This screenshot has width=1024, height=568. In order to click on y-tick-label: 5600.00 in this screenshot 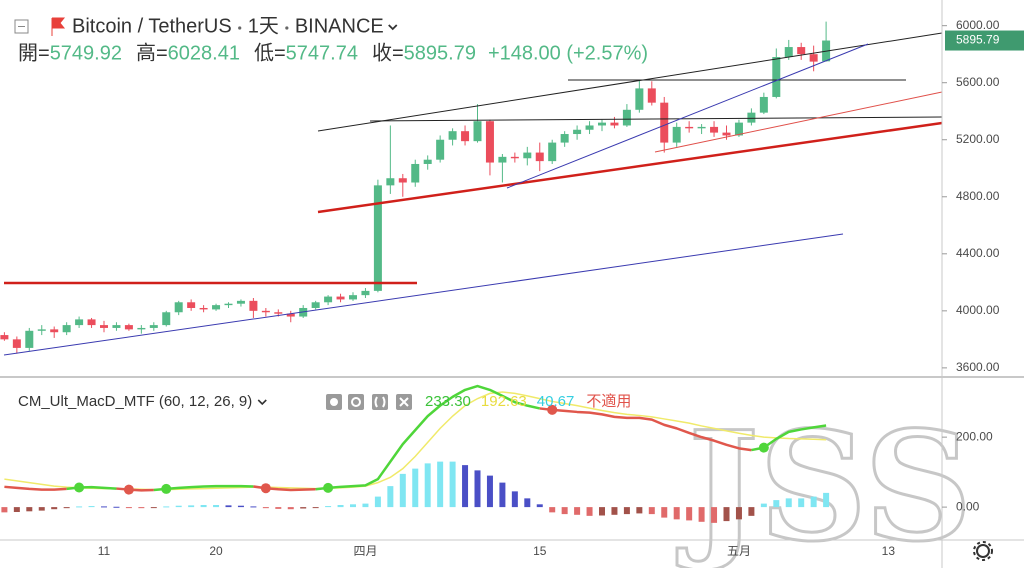, I will do `click(978, 82)`.